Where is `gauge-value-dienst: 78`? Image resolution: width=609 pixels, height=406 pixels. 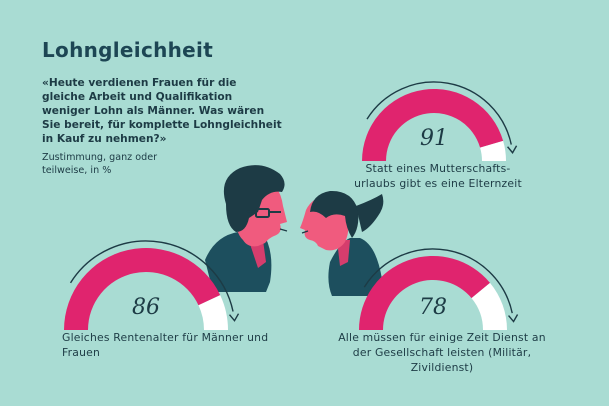
gauge-value-dienst: 78 is located at coordinates (433, 307).